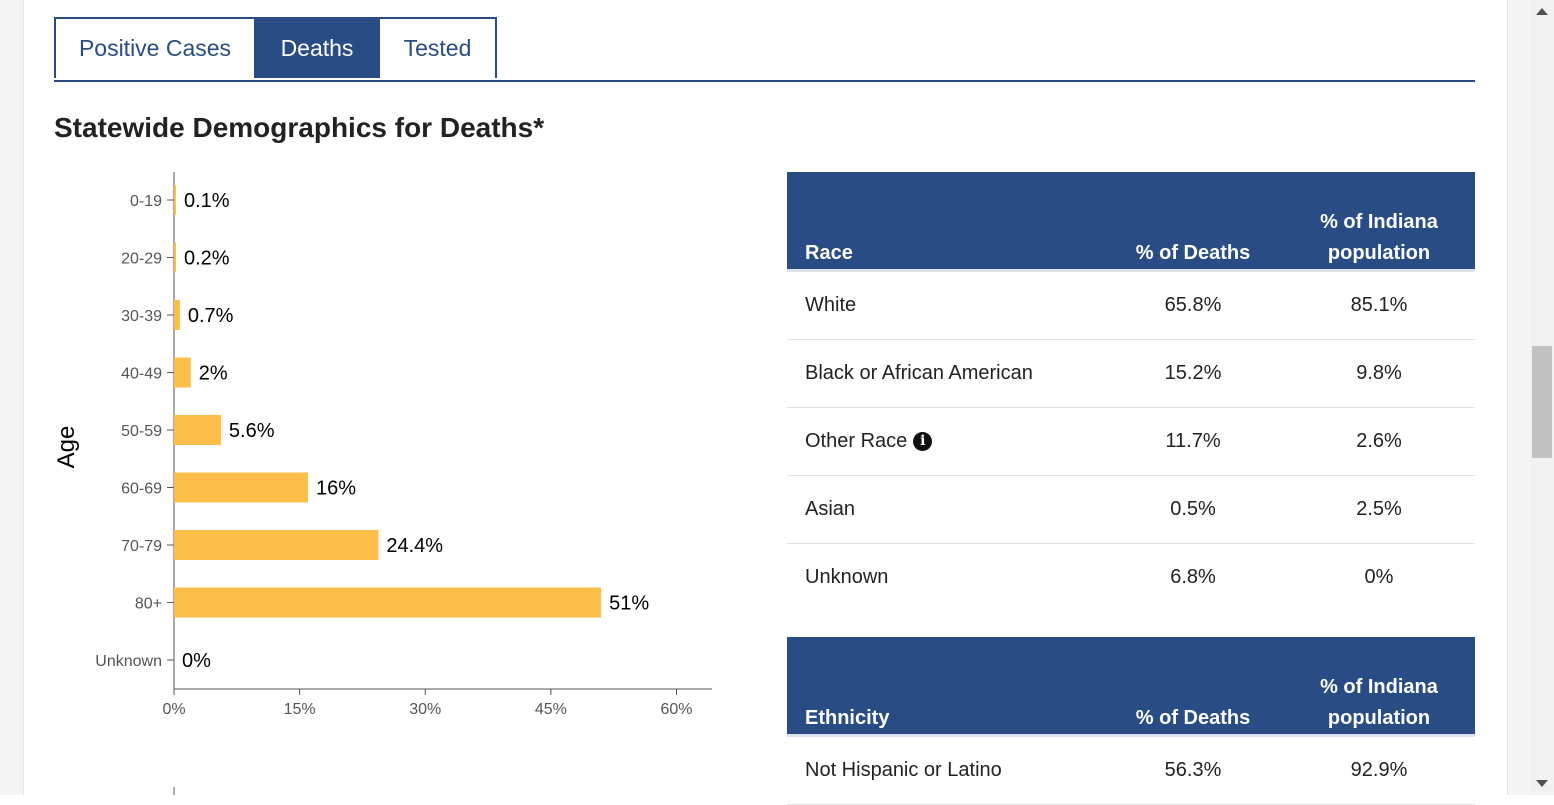 The width and height of the screenshot is (1554, 805). I want to click on tab-underline, so click(764, 81).